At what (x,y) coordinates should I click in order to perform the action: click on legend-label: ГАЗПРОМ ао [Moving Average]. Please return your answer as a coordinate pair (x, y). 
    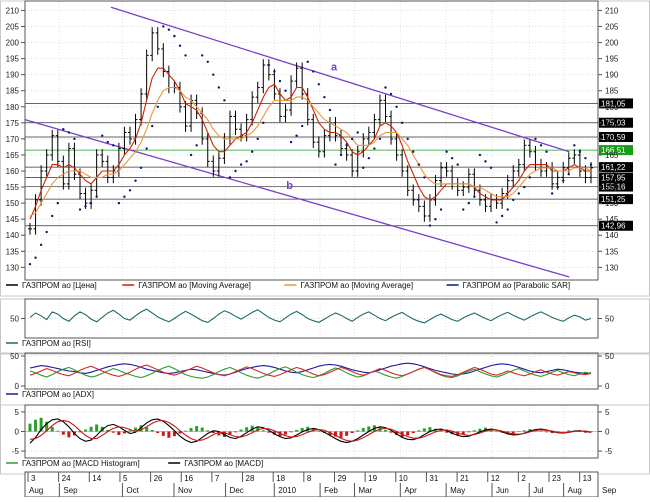
    Looking at the image, I should click on (356, 285).